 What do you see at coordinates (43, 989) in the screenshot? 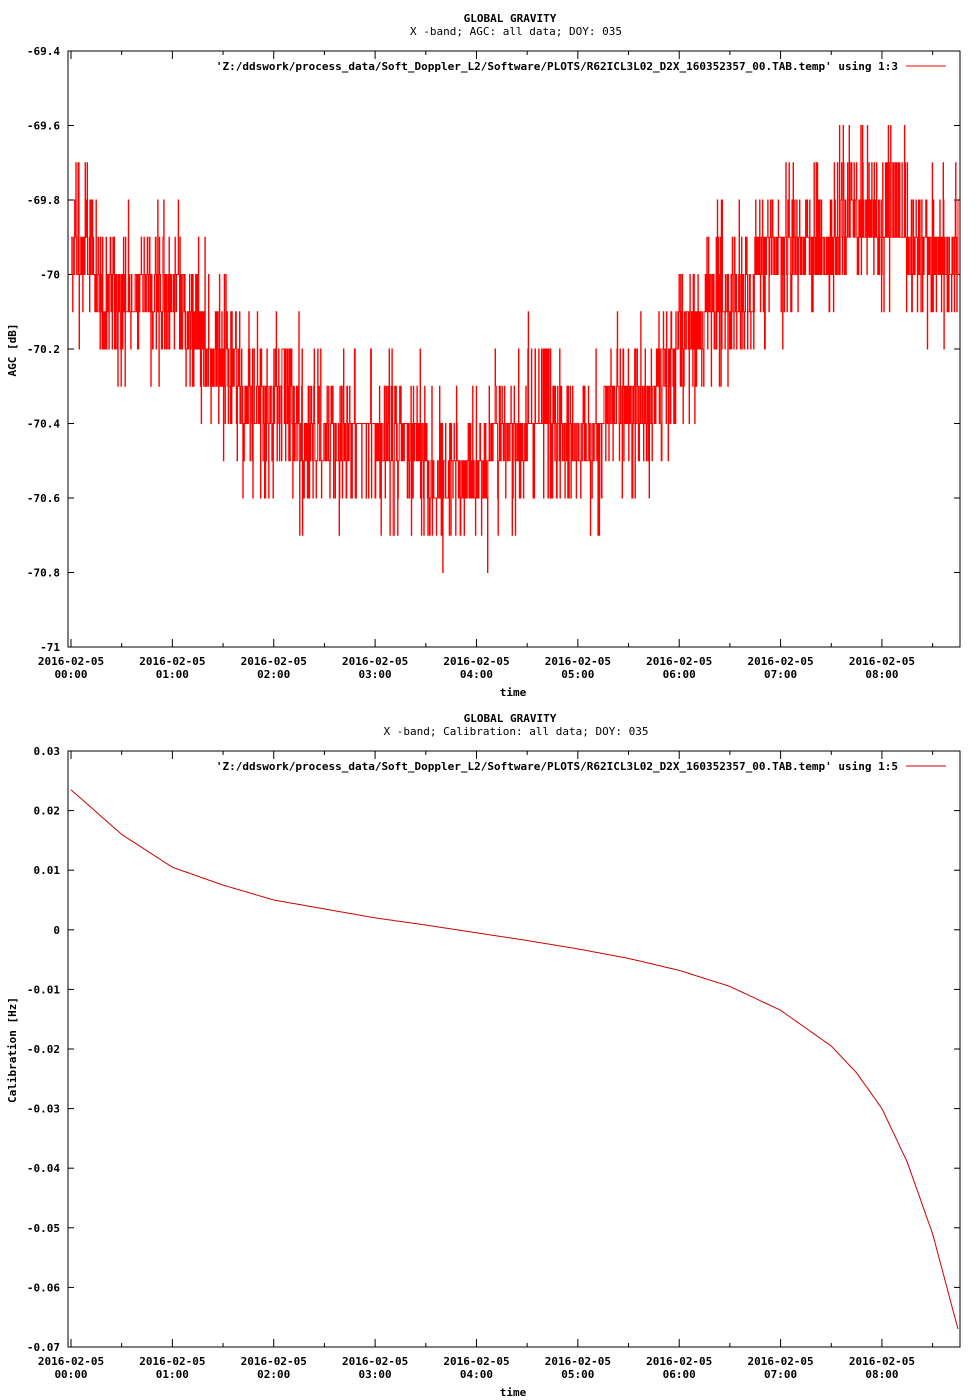
I see `calibration-y-tick-label: -0.01` at bounding box center [43, 989].